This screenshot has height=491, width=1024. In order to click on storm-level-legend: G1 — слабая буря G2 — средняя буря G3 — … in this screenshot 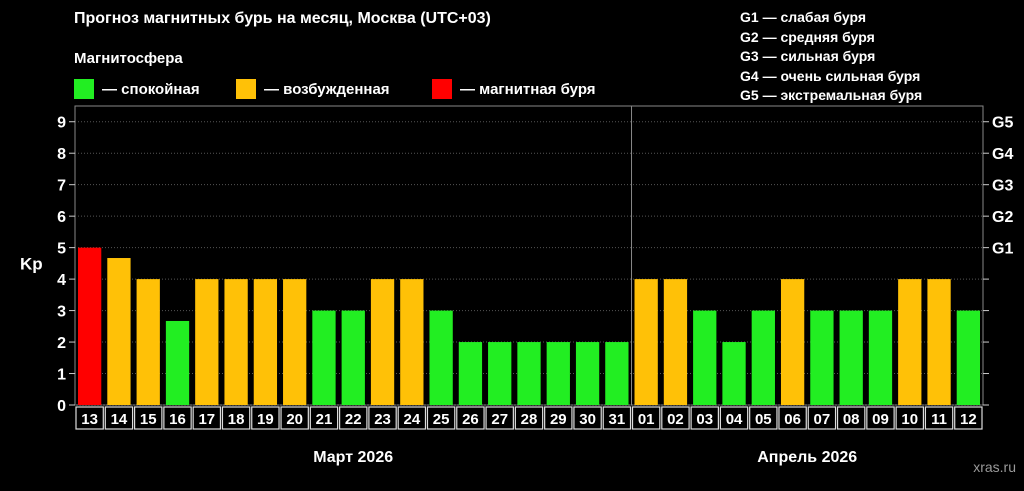, I will do `click(831, 57)`.